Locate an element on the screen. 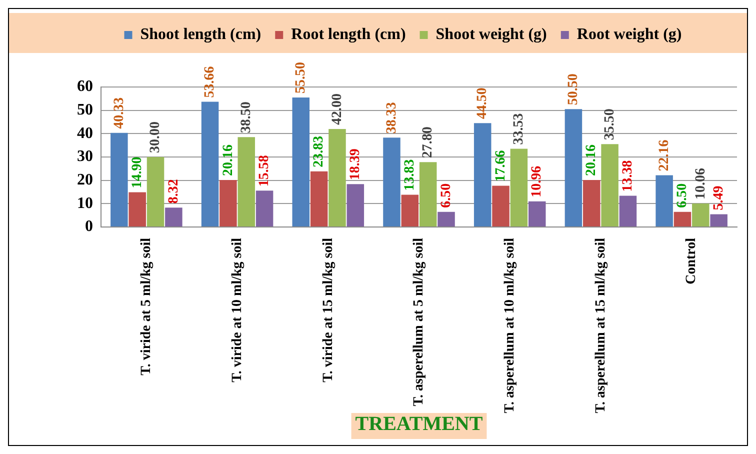 The image size is (756, 454). data-label: 30.00 is located at coordinates (156, 137).